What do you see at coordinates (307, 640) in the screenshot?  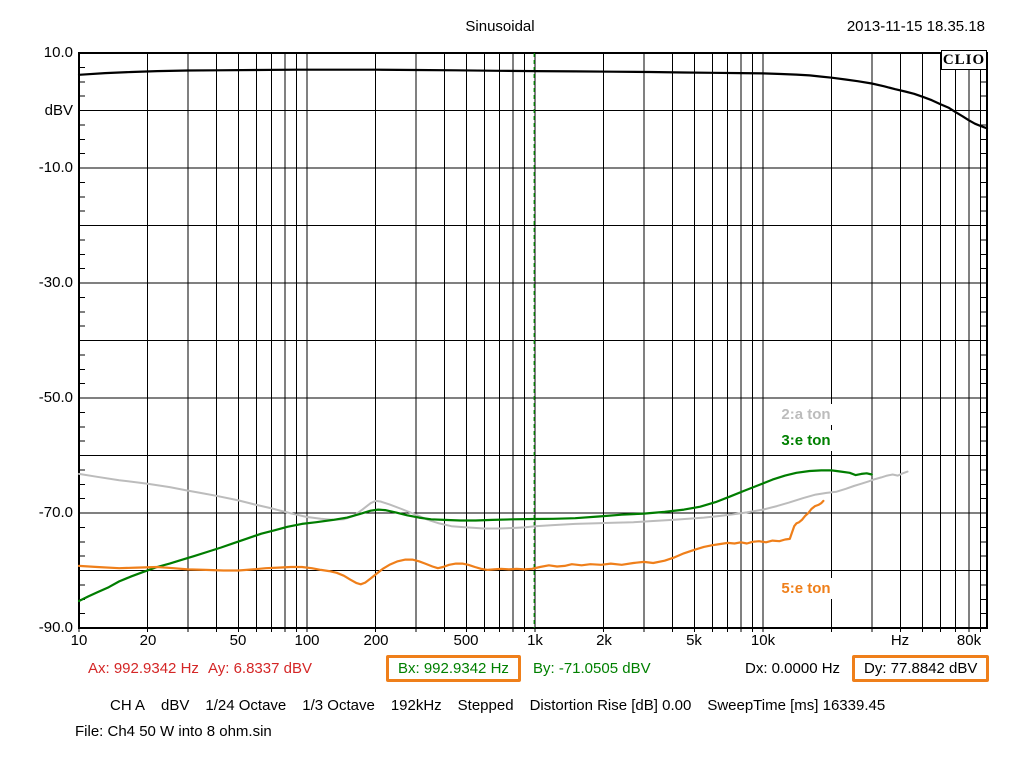 I see `x-axis-tick-label: 100` at bounding box center [307, 640].